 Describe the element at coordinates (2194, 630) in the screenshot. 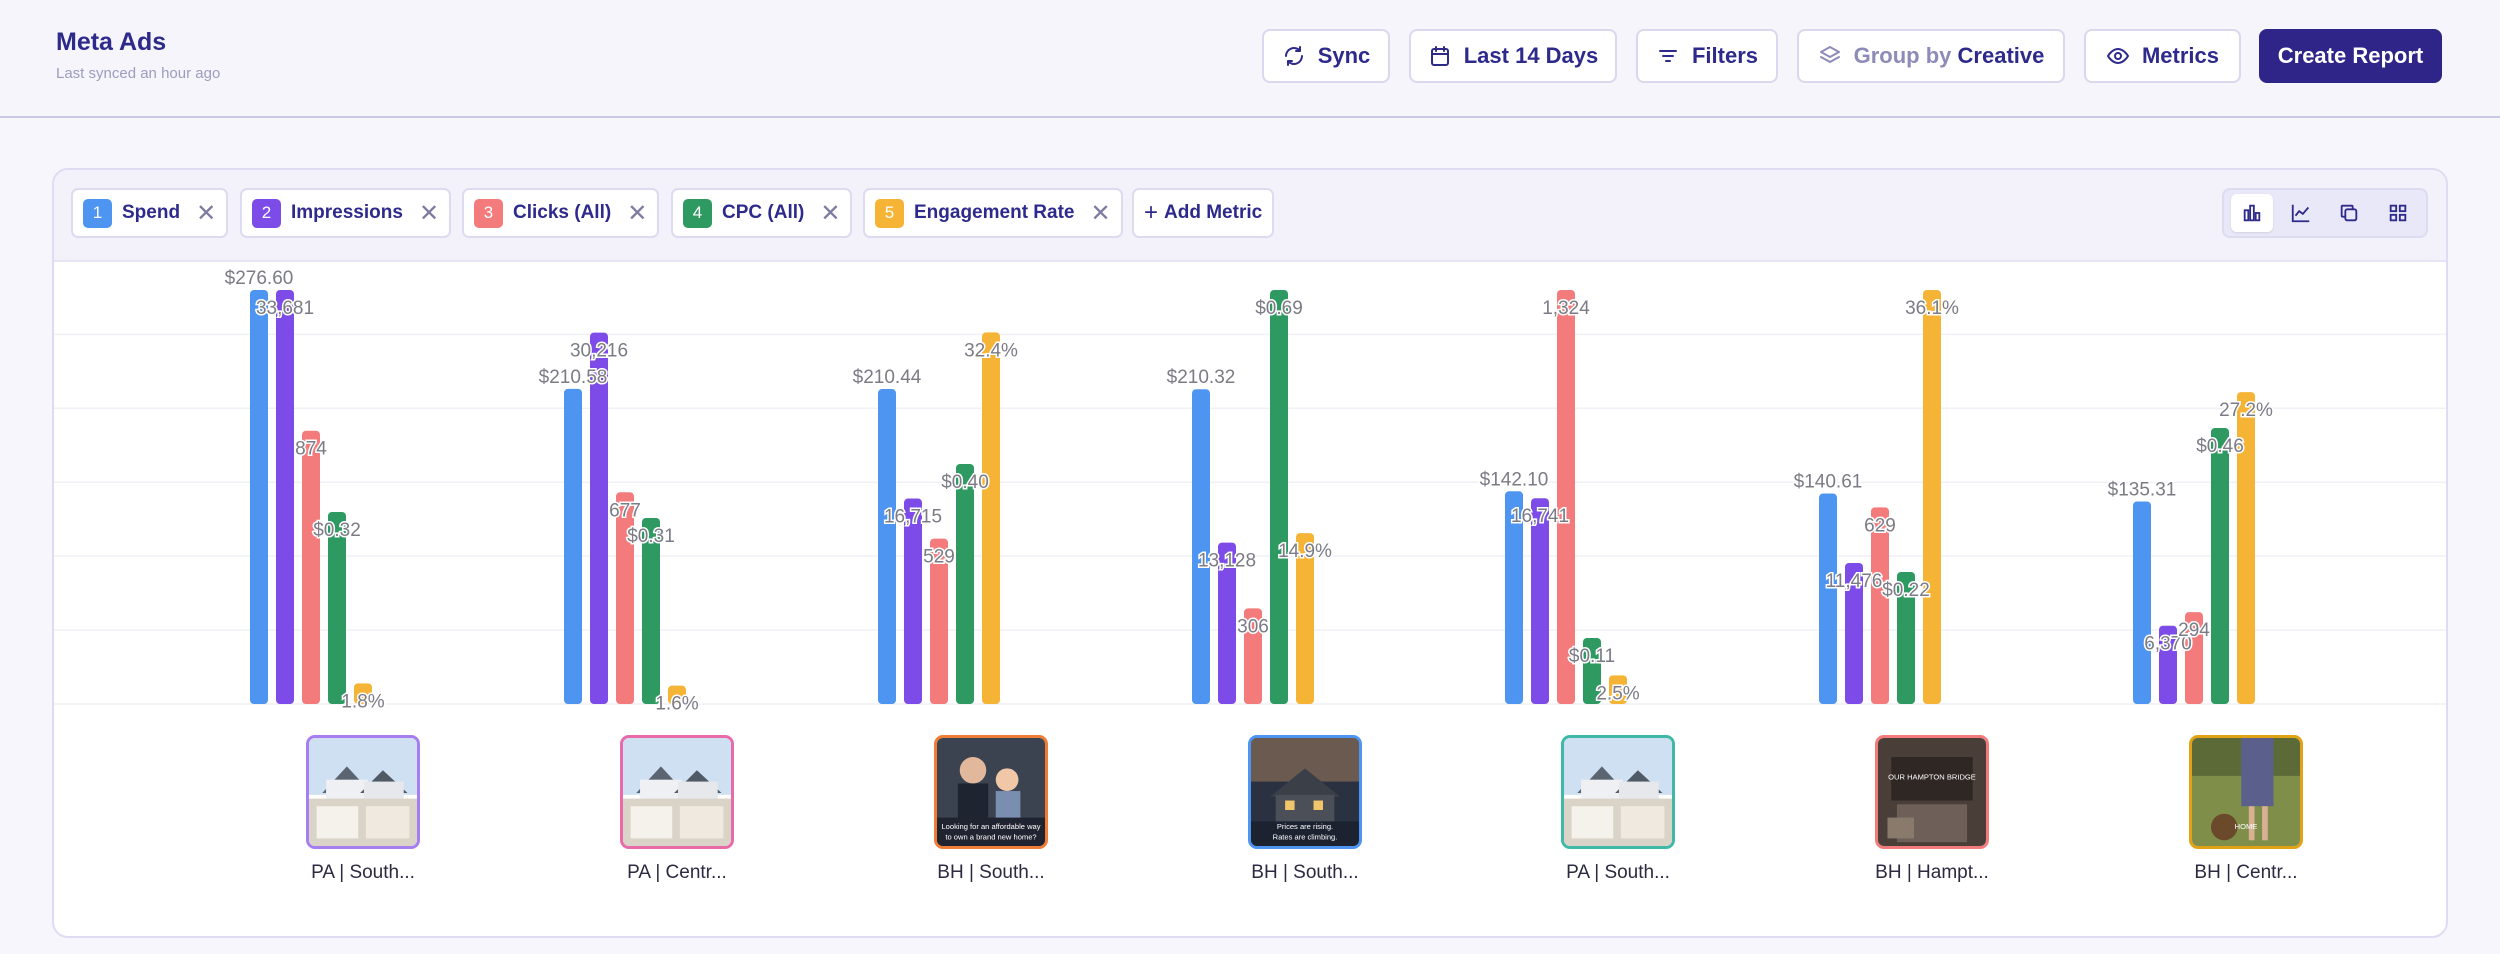

I see `bar-value-label: 294` at that location.